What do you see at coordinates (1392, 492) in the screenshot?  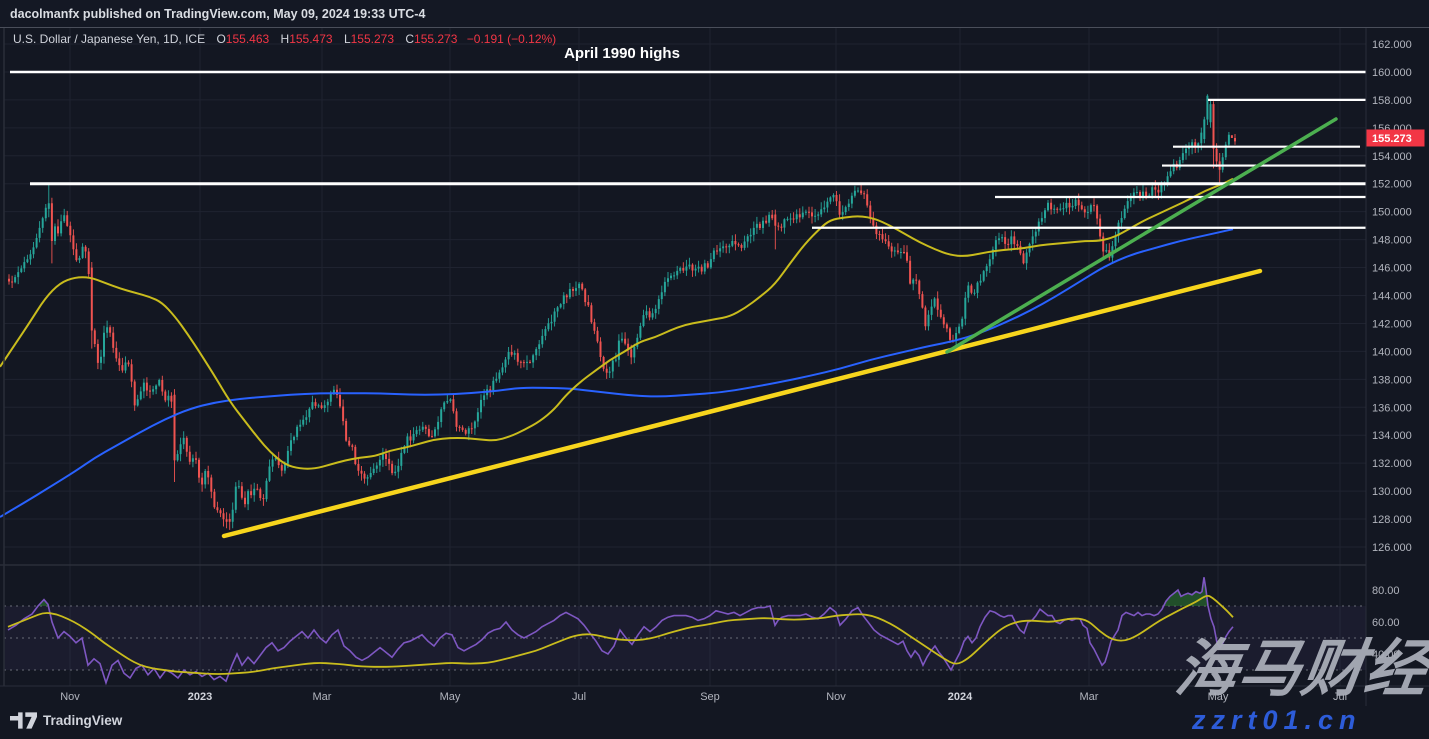 I see `price-axis-label: 130.000` at bounding box center [1392, 492].